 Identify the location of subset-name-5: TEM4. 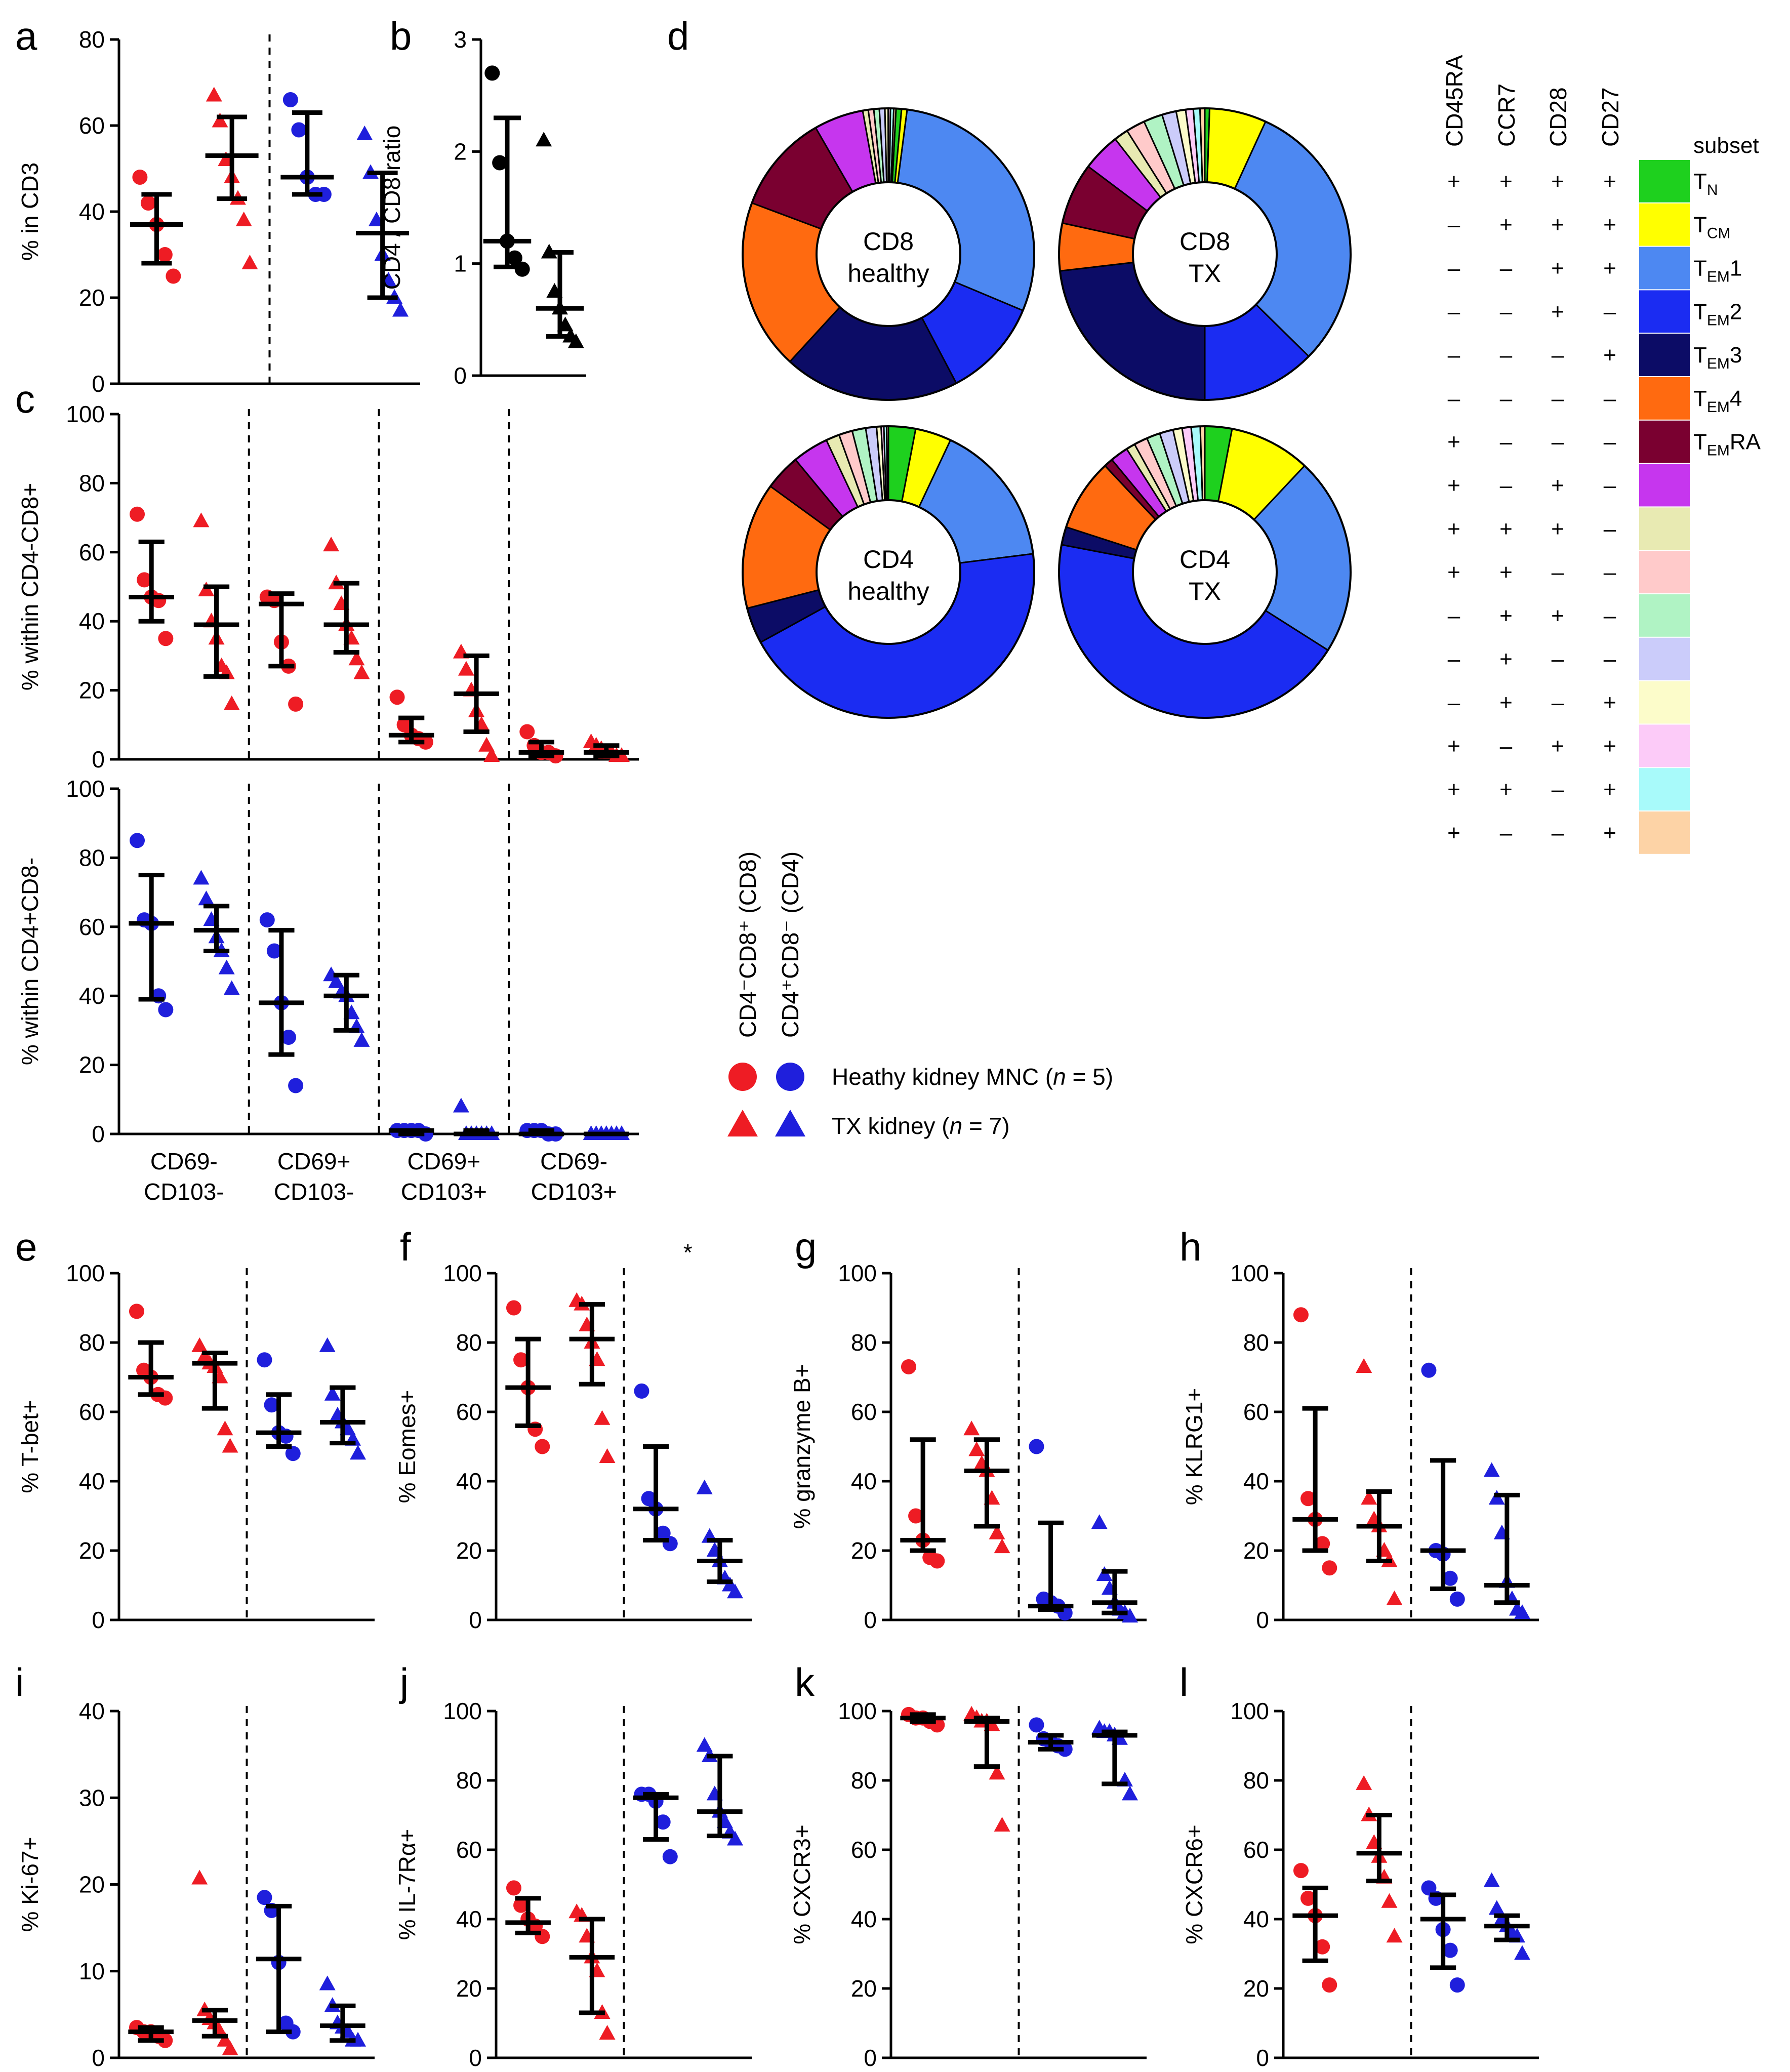
(1717, 401).